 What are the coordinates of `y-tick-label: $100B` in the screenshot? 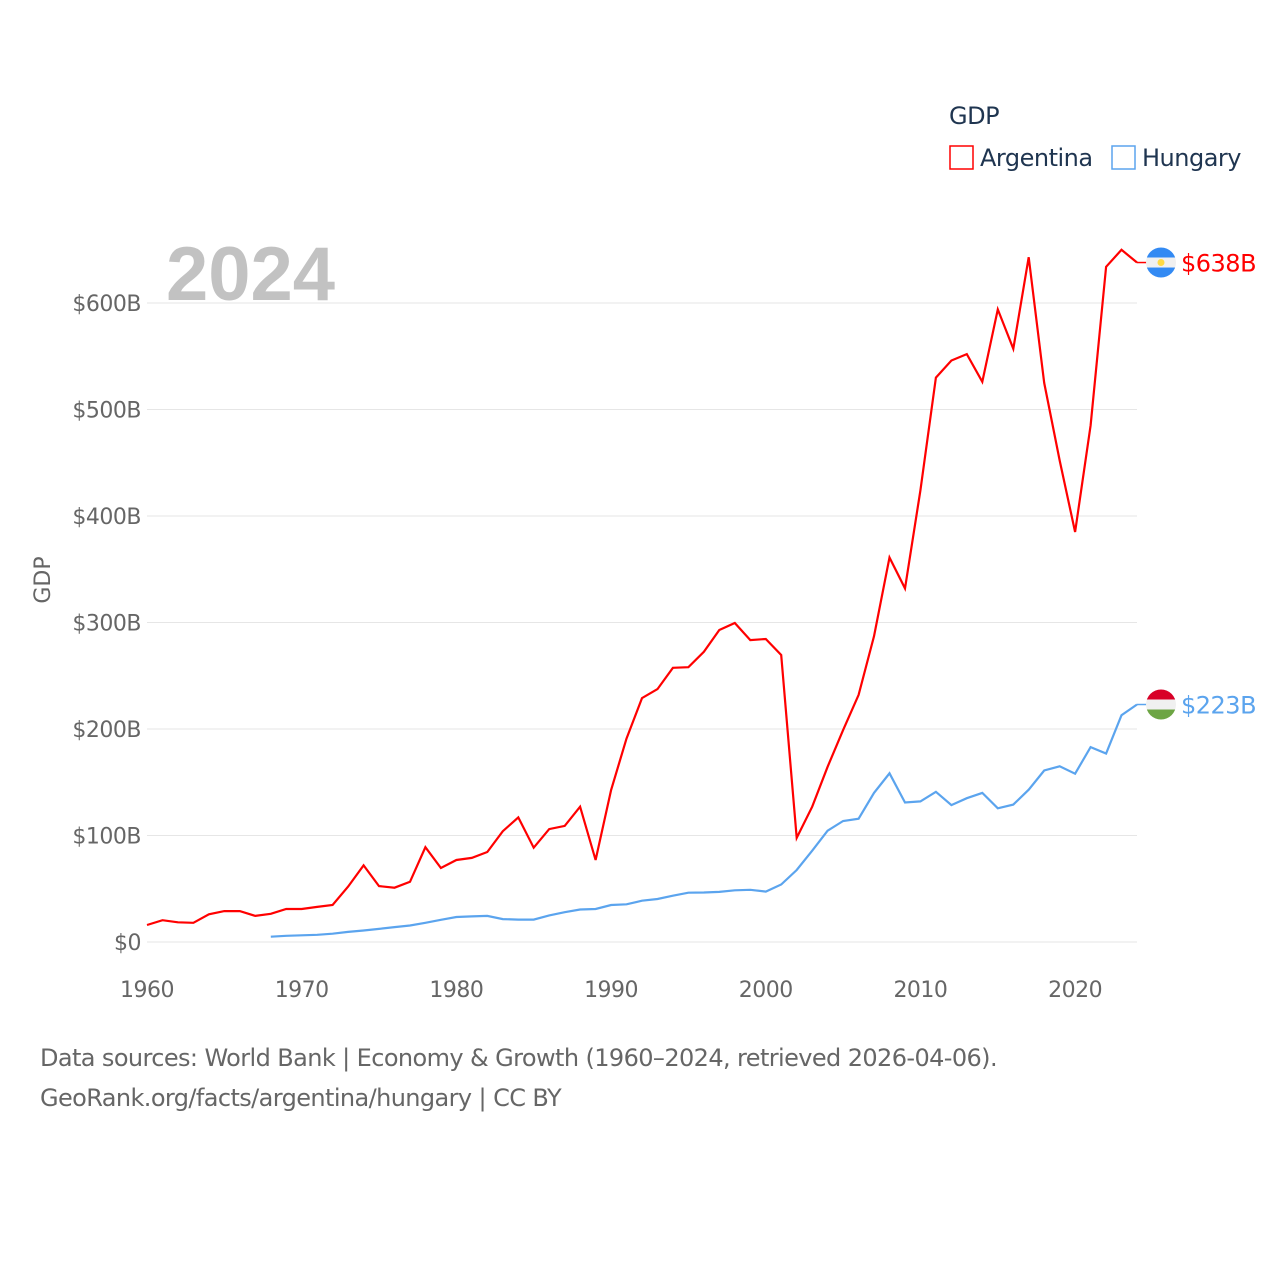 It's located at (106, 837).